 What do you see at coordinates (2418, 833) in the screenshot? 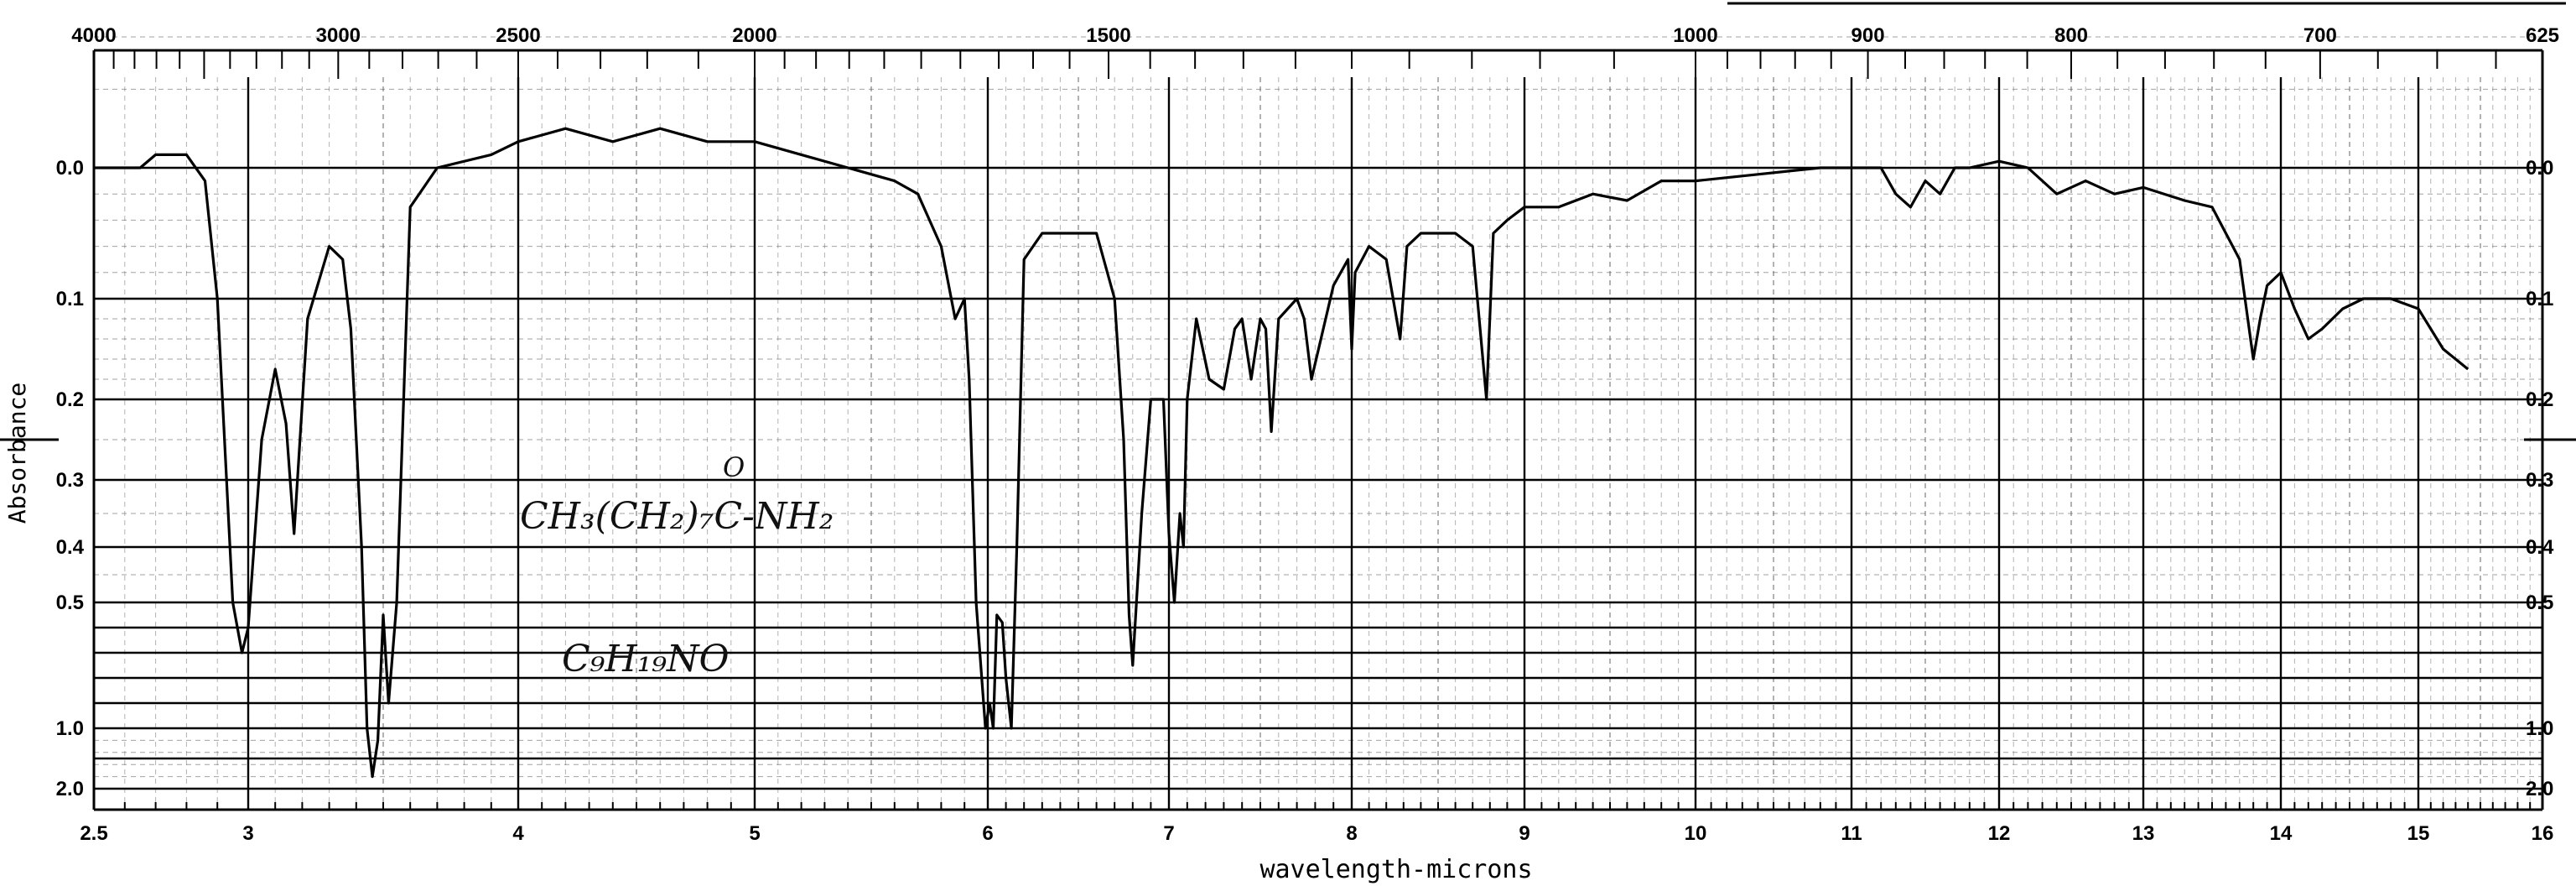
I see `x-tick-label: 15` at bounding box center [2418, 833].